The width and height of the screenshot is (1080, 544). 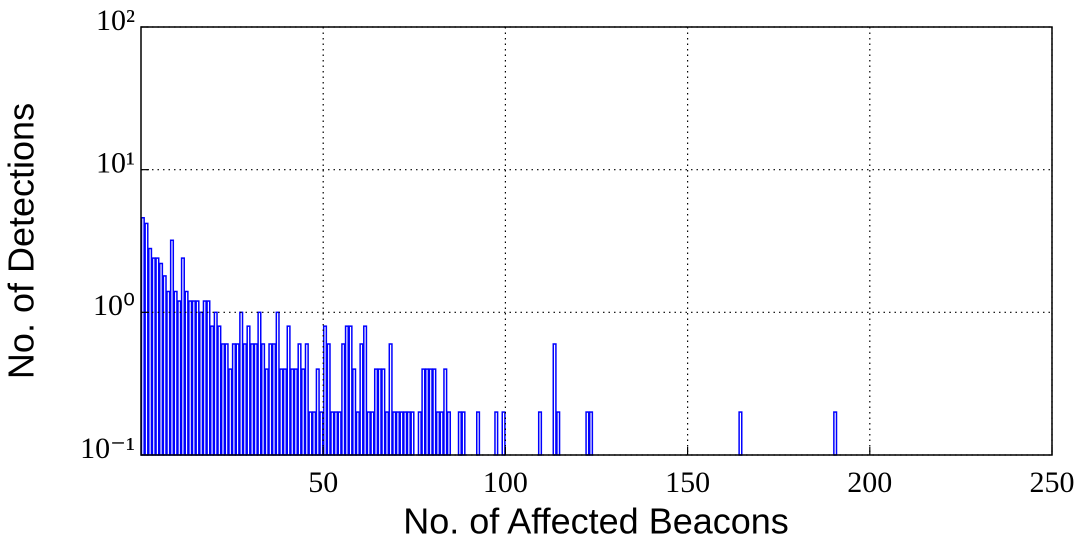 I want to click on y-tick-label: 10⁻¹, so click(x=107, y=448).